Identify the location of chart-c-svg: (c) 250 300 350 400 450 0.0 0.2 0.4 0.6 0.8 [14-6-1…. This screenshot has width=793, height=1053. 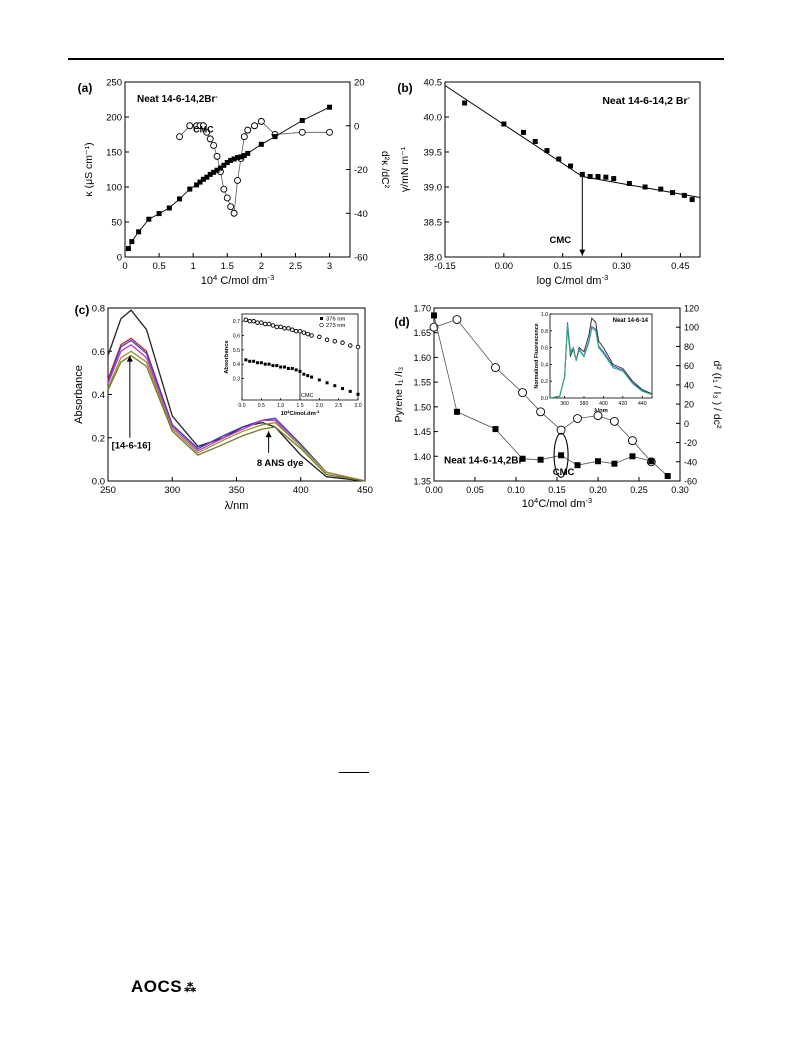
(223, 407).